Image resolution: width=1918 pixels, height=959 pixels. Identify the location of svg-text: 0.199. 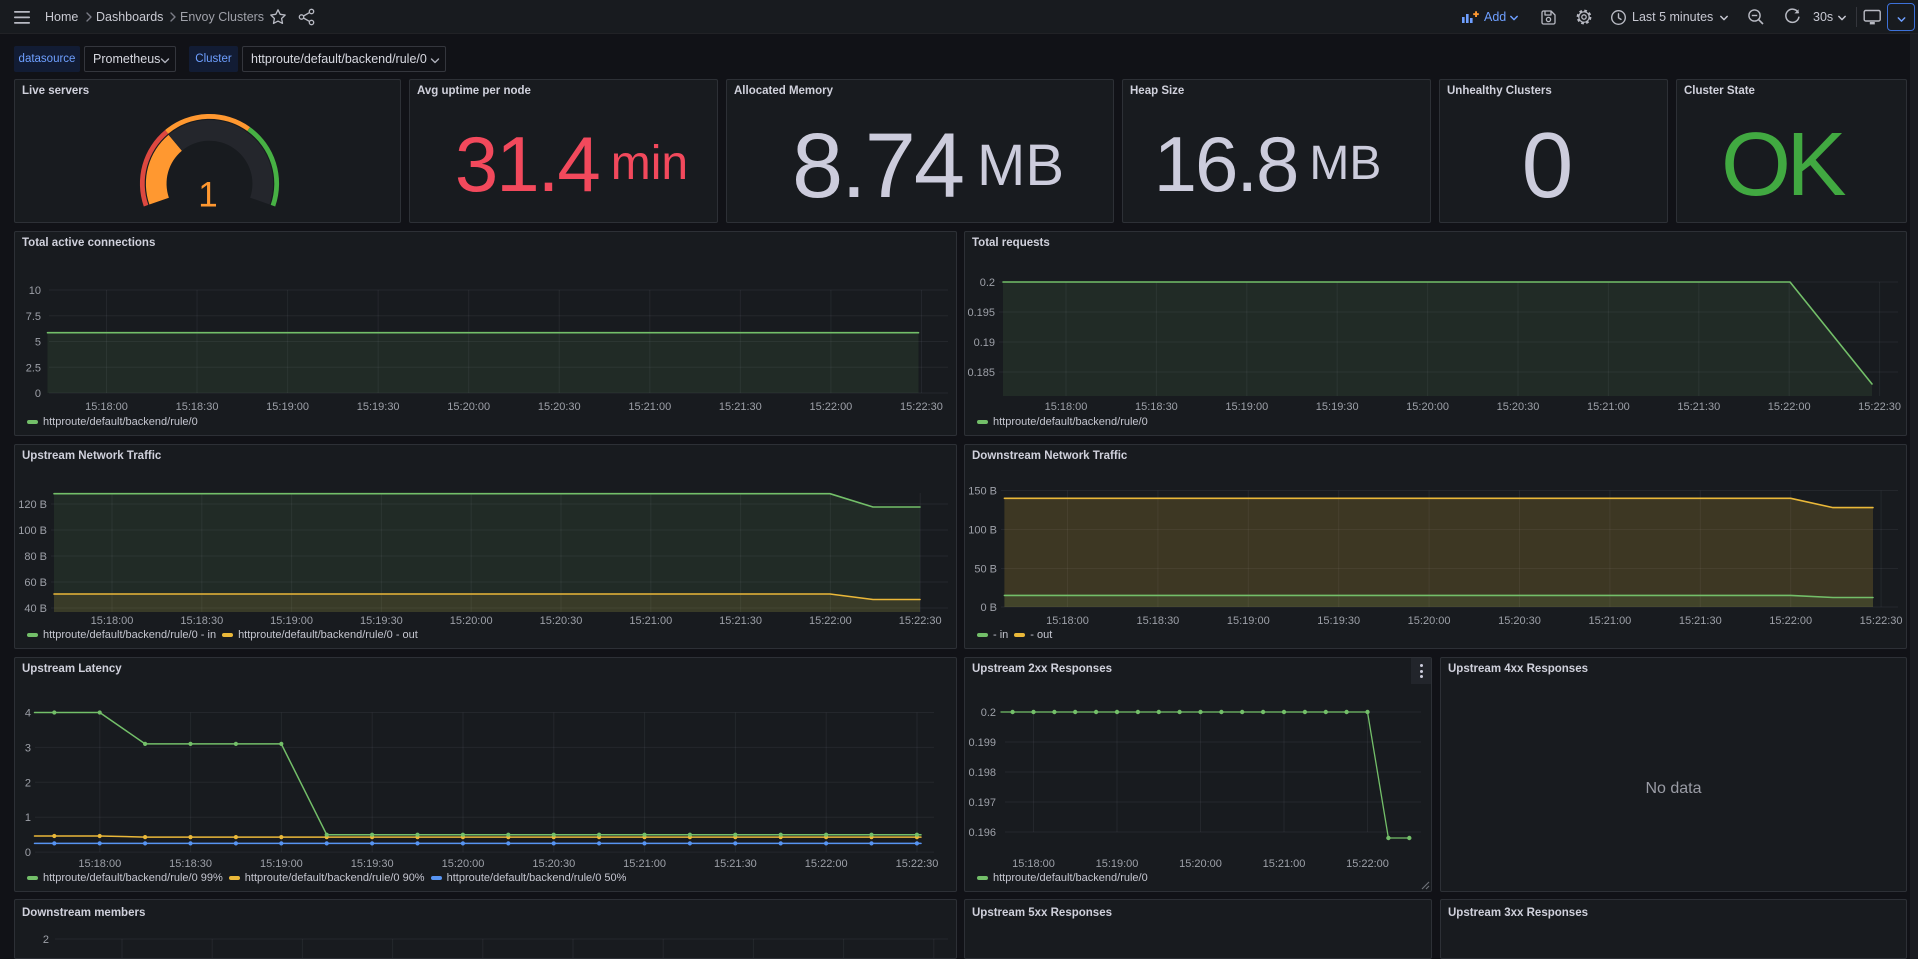
(982, 743).